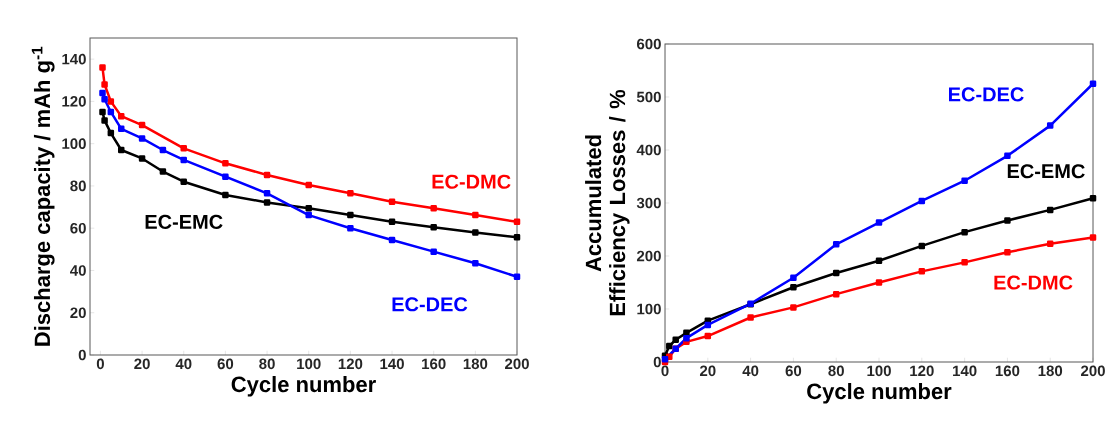 The height and width of the screenshot is (421, 1110). Describe the element at coordinates (78, 228) in the screenshot. I see `y-tick-label: 60` at that location.